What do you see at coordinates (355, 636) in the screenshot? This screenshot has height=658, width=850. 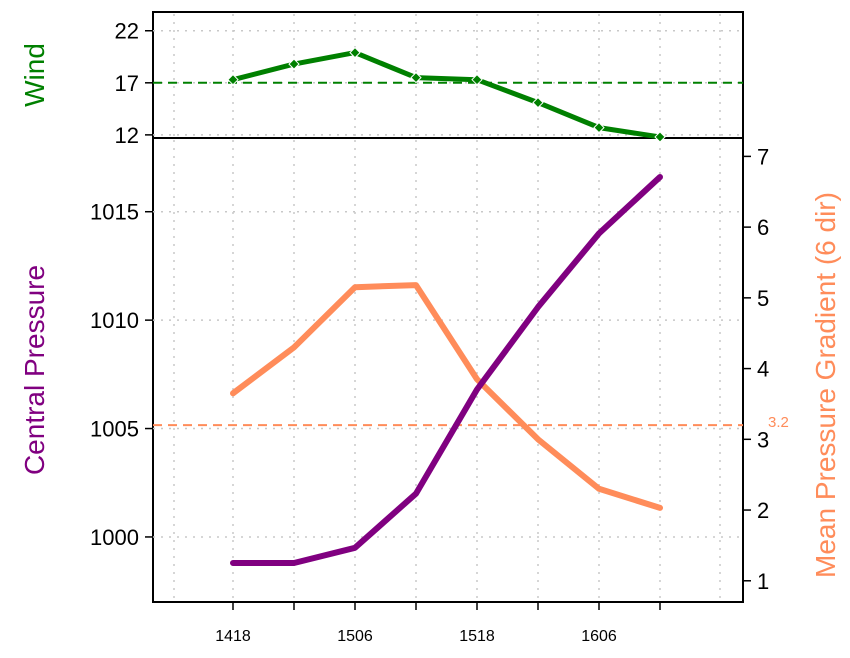 I see `x-tick-label: 1506` at bounding box center [355, 636].